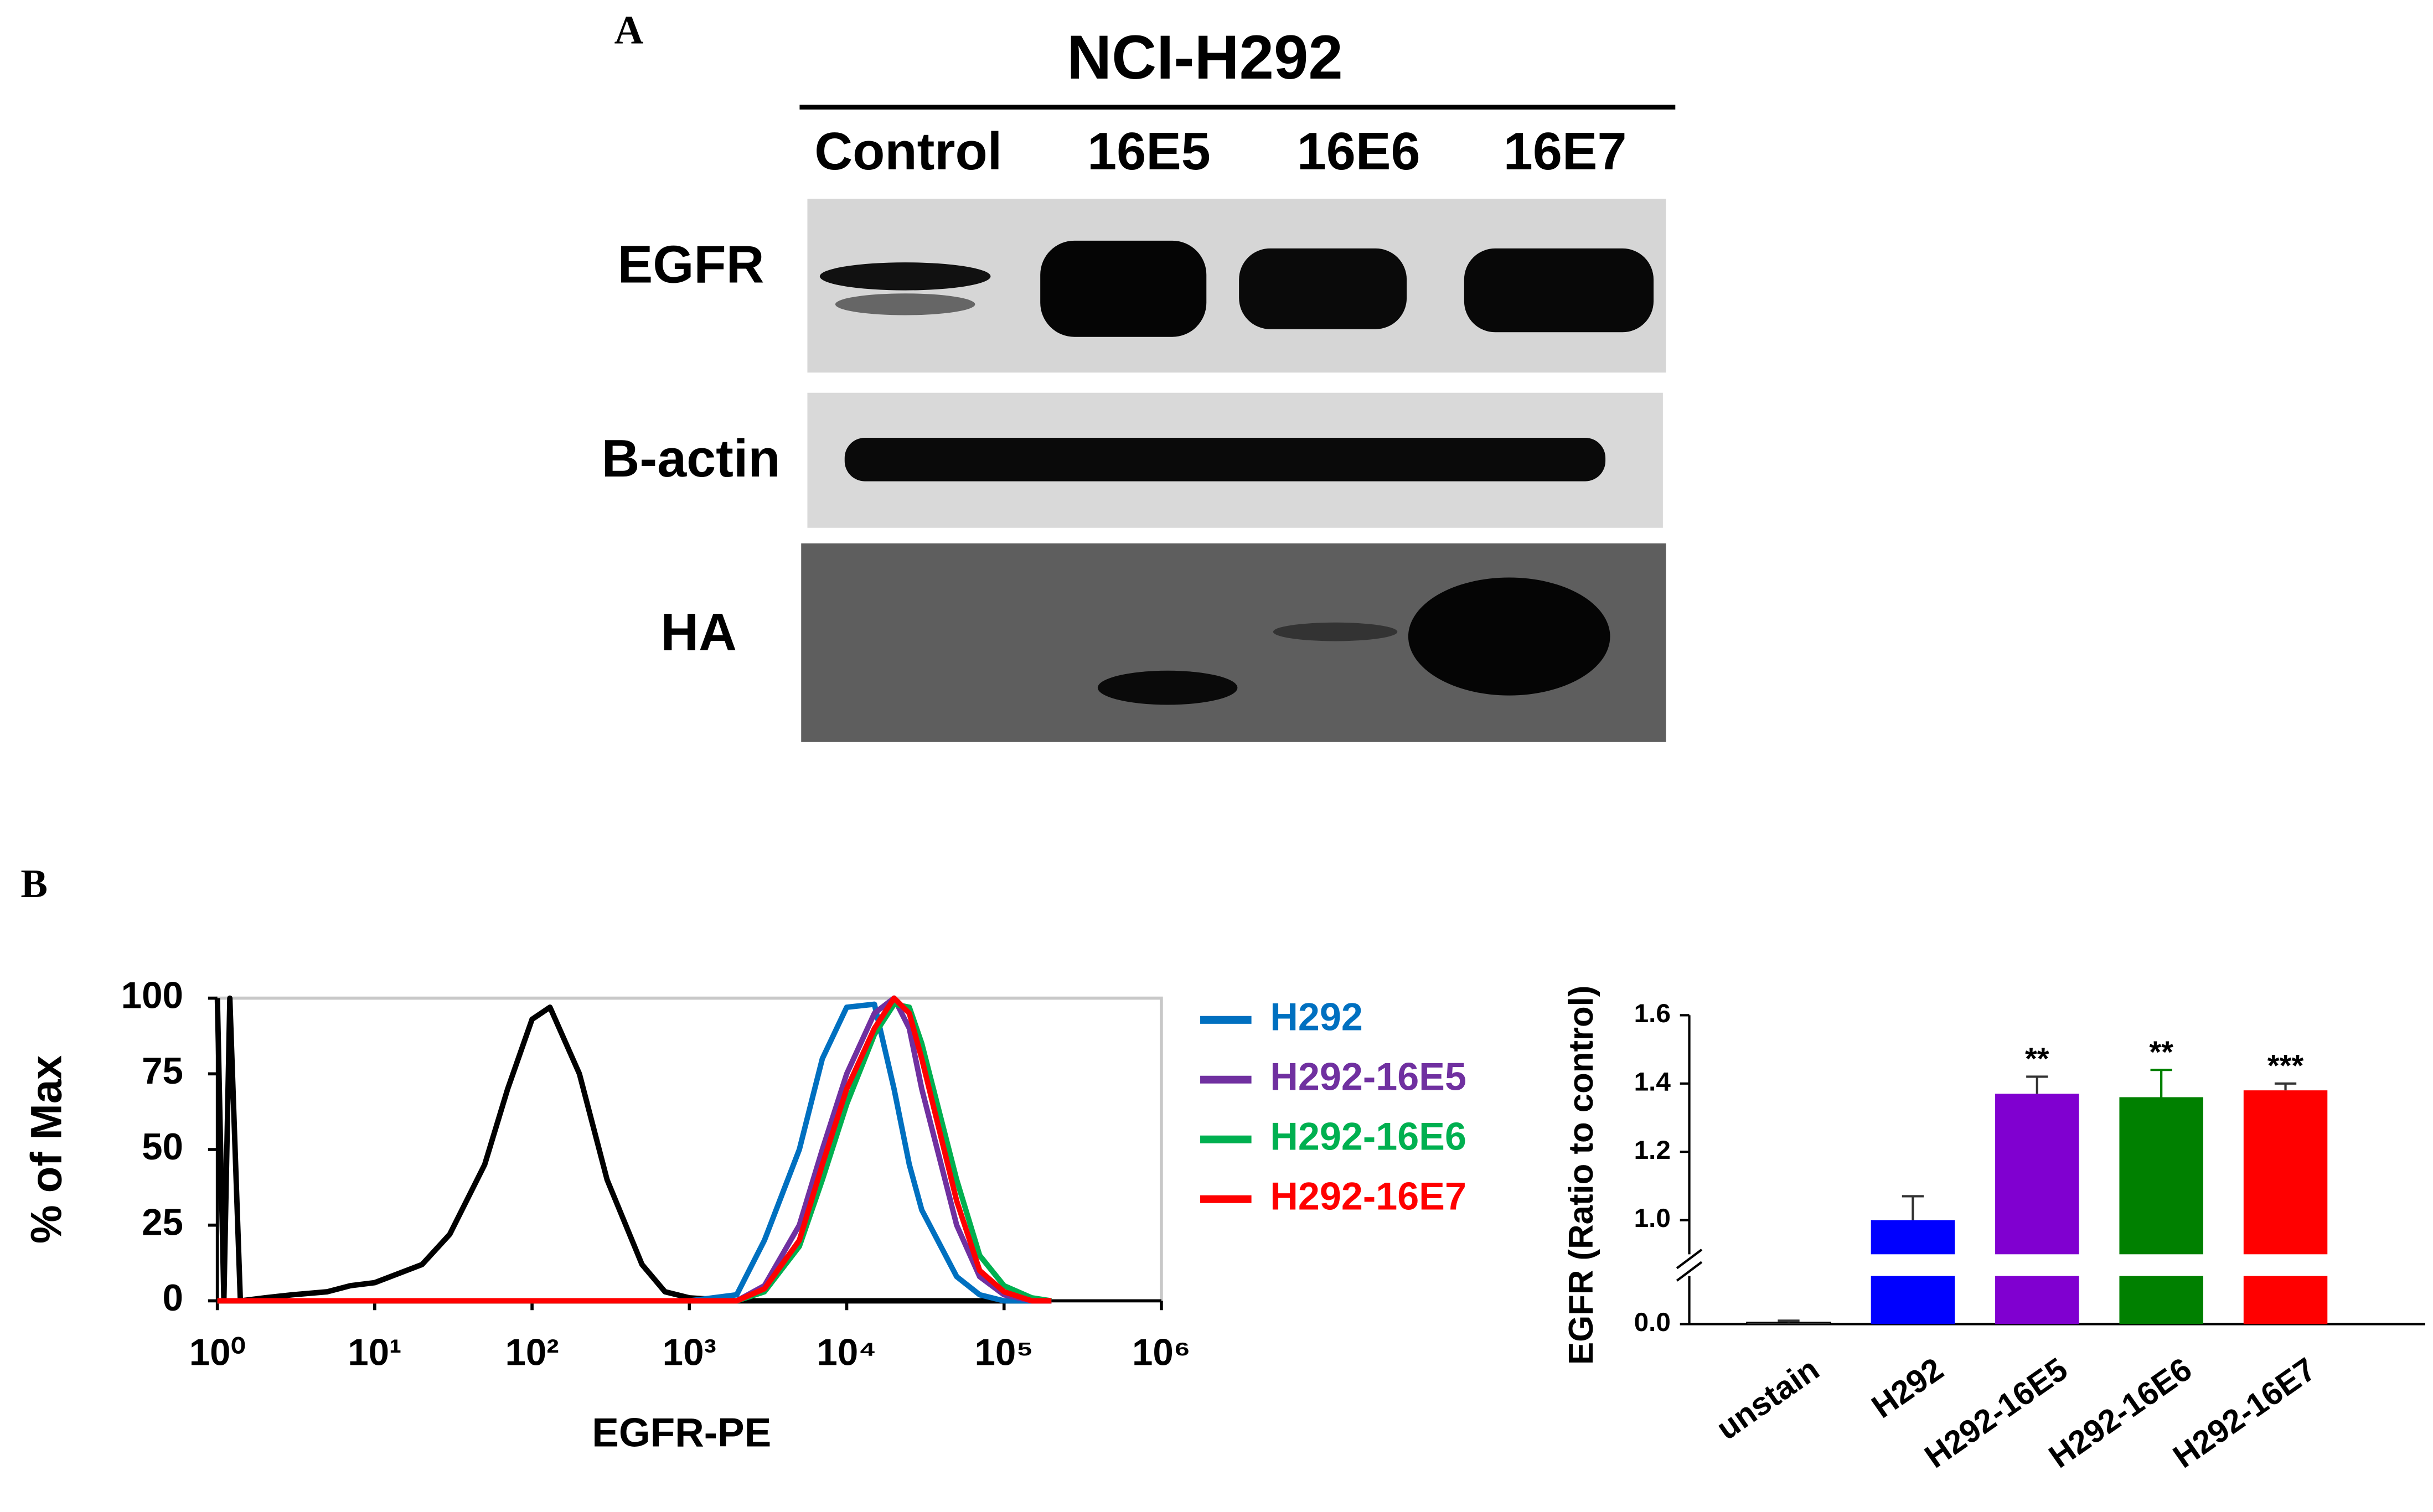 The image size is (2433, 1512). I want to click on row-label: EGFR, so click(691, 265).